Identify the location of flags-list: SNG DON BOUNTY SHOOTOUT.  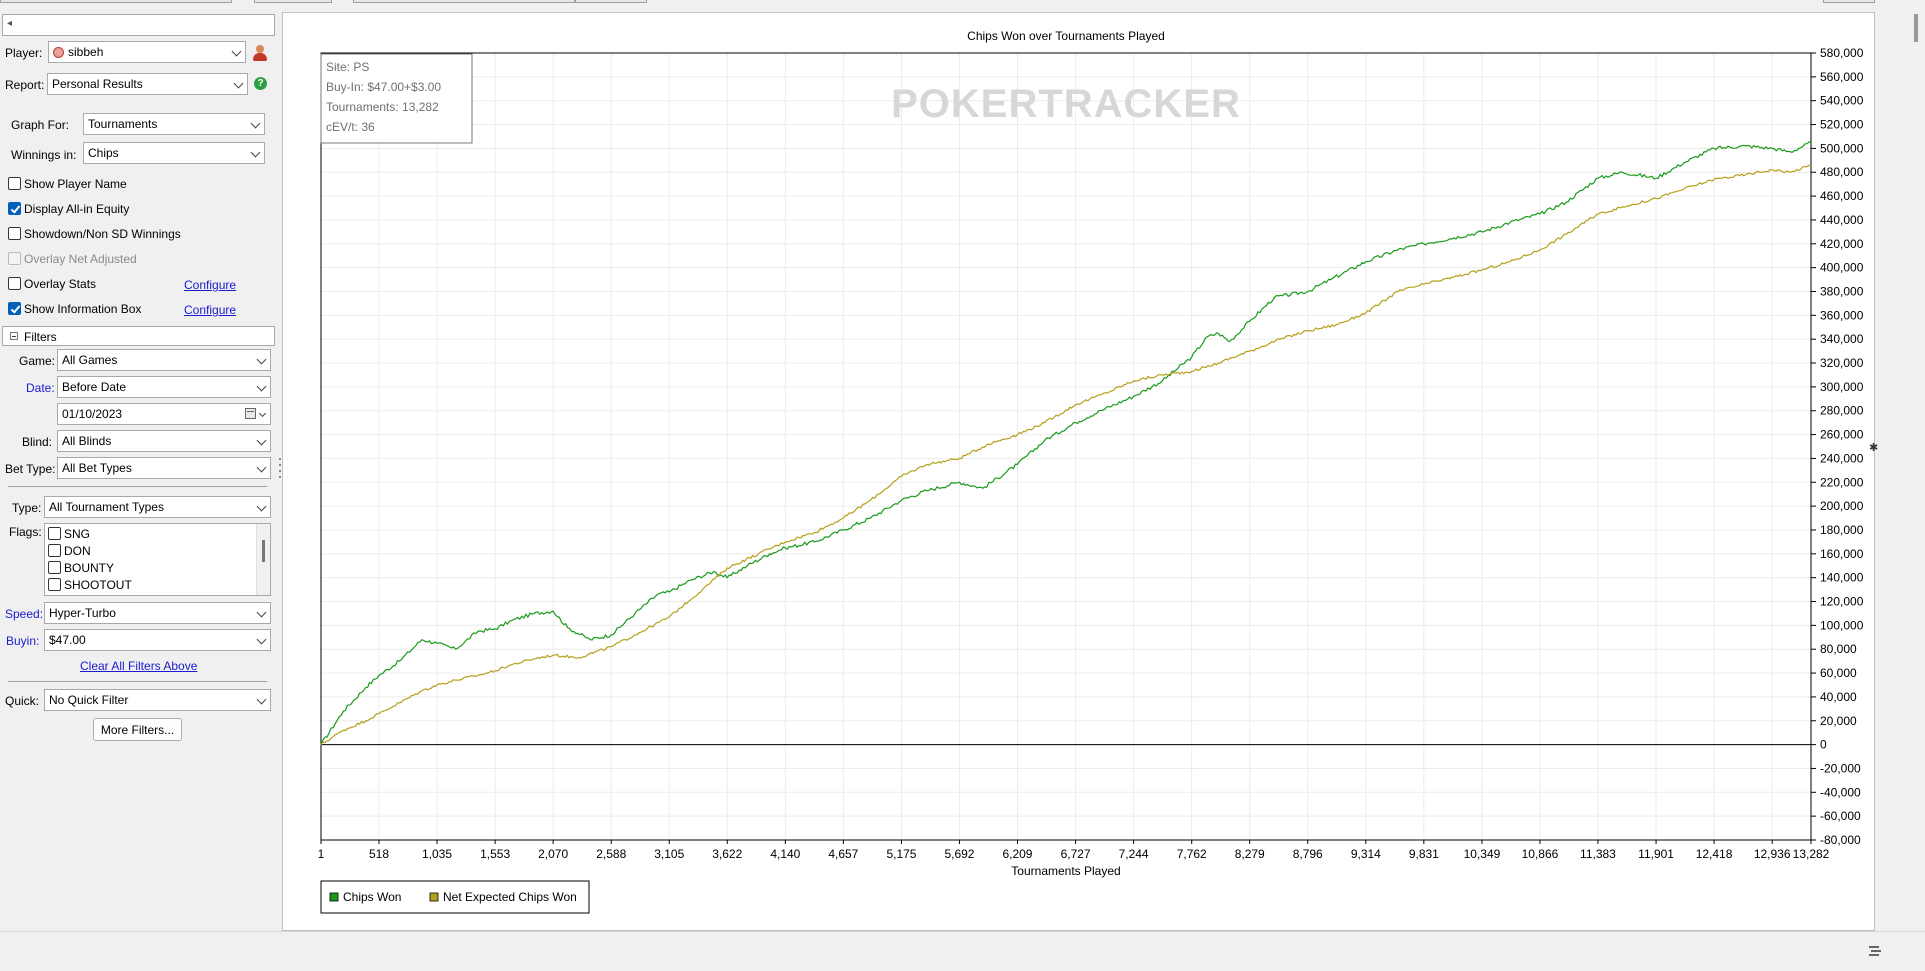
(157, 559).